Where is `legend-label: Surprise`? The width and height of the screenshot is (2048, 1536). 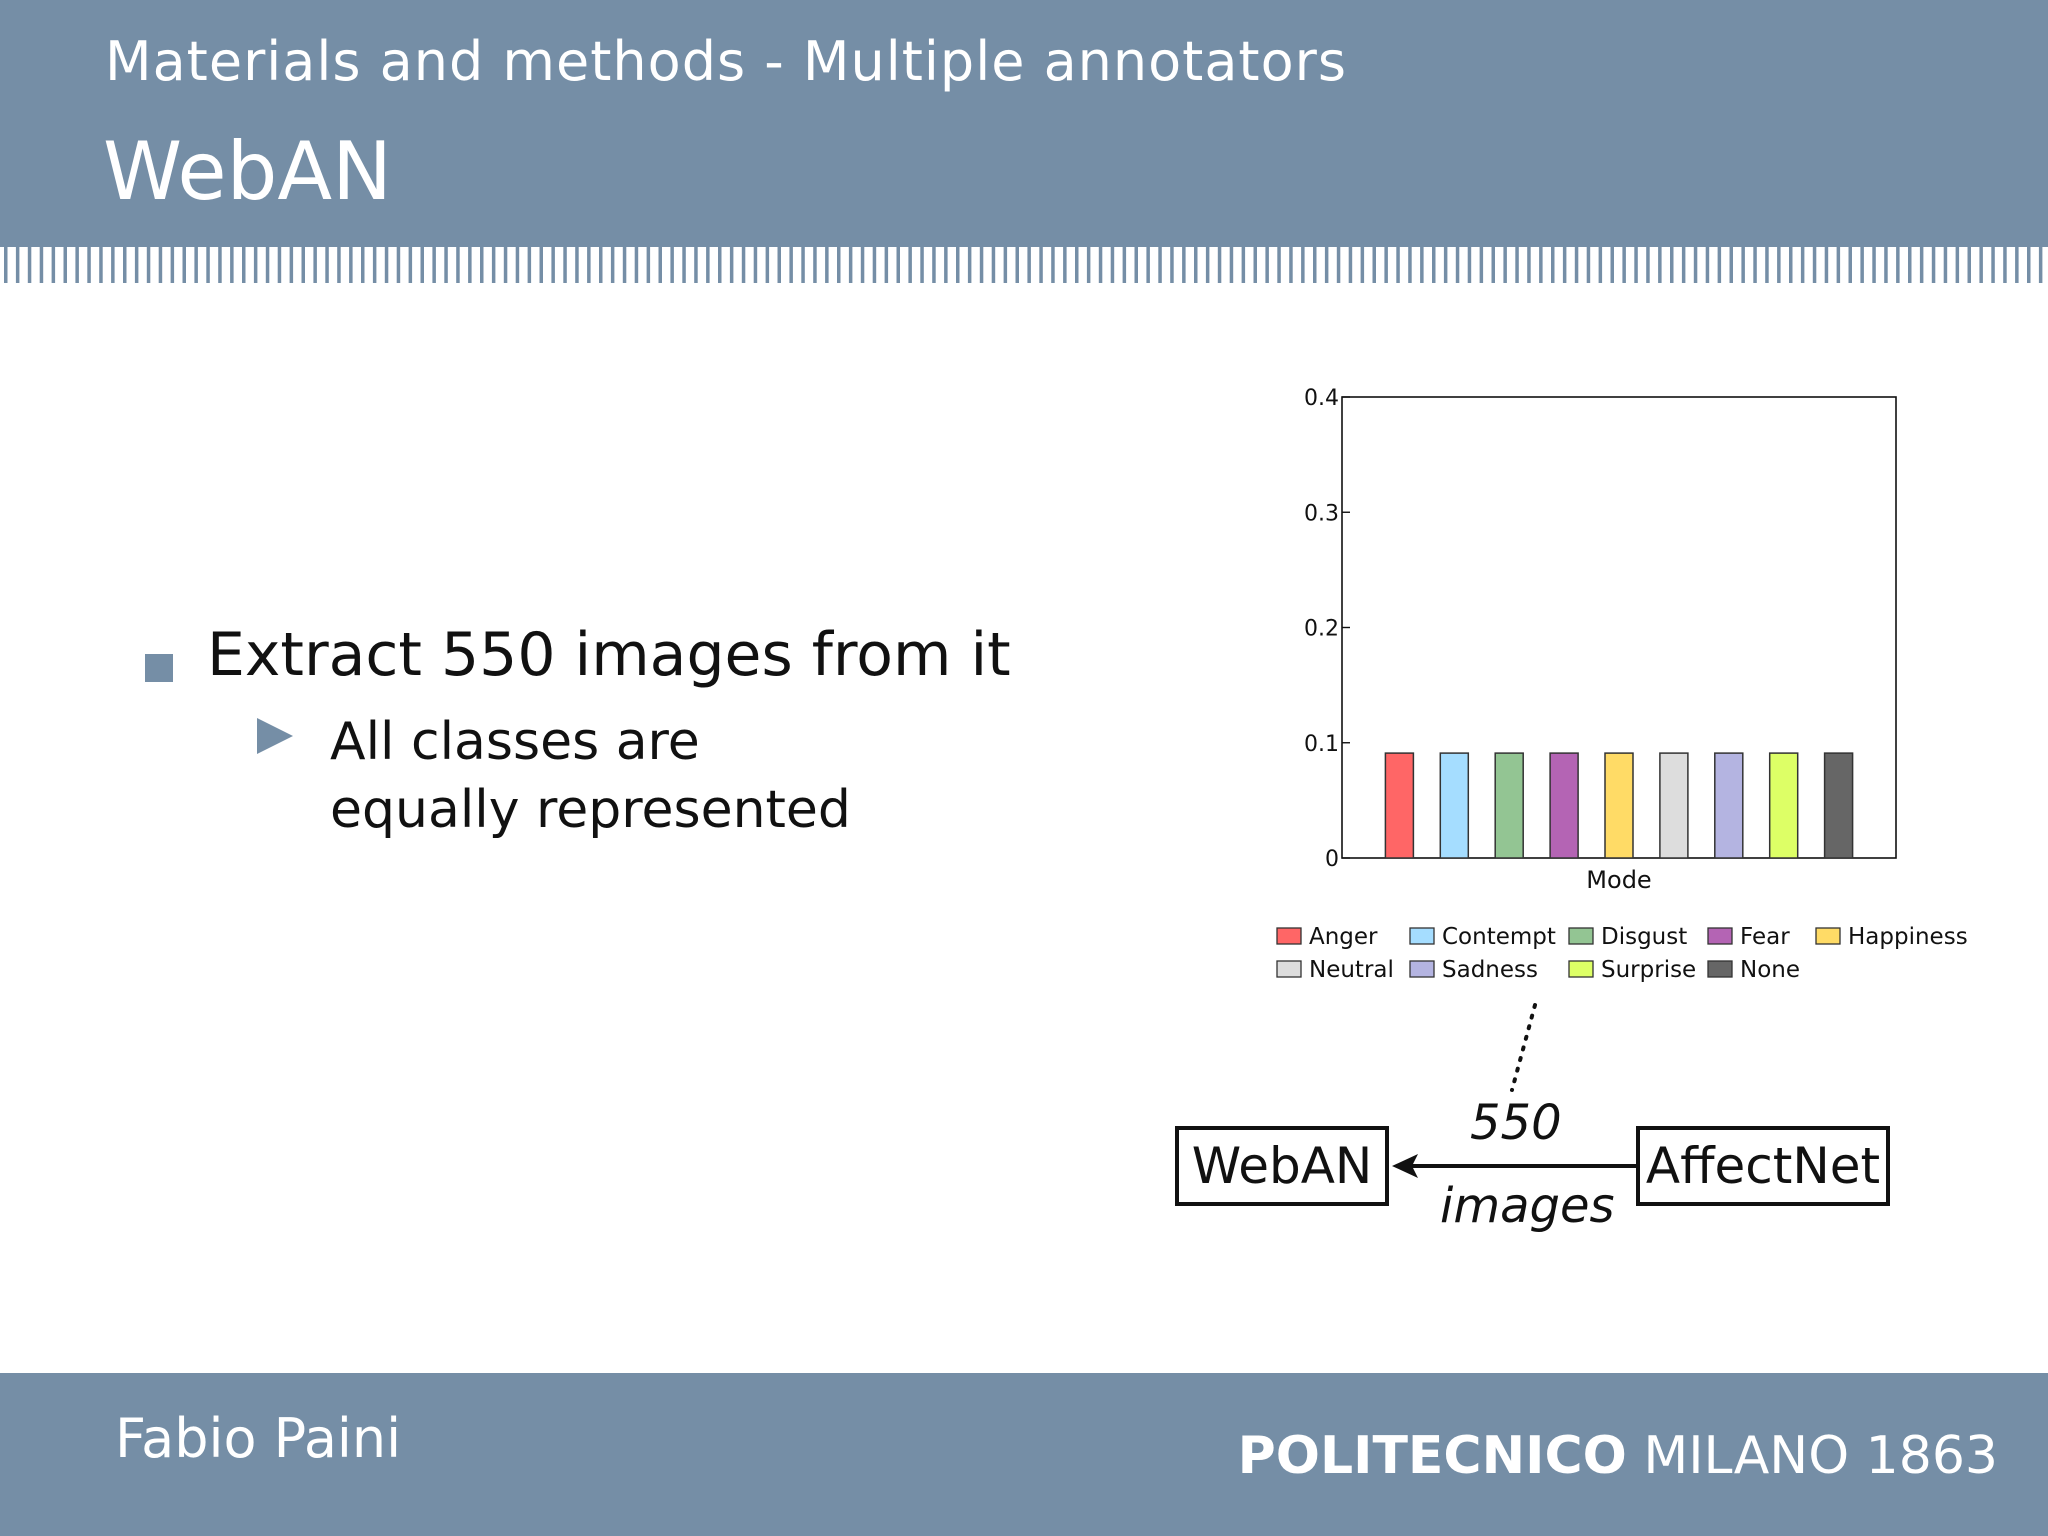 legend-label: Surprise is located at coordinates (1648, 970).